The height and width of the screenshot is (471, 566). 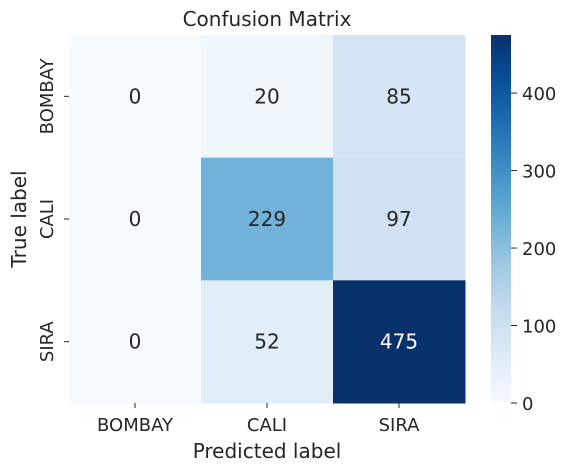 What do you see at coordinates (539, 94) in the screenshot?
I see `colorbar-tick-label: 400` at bounding box center [539, 94].